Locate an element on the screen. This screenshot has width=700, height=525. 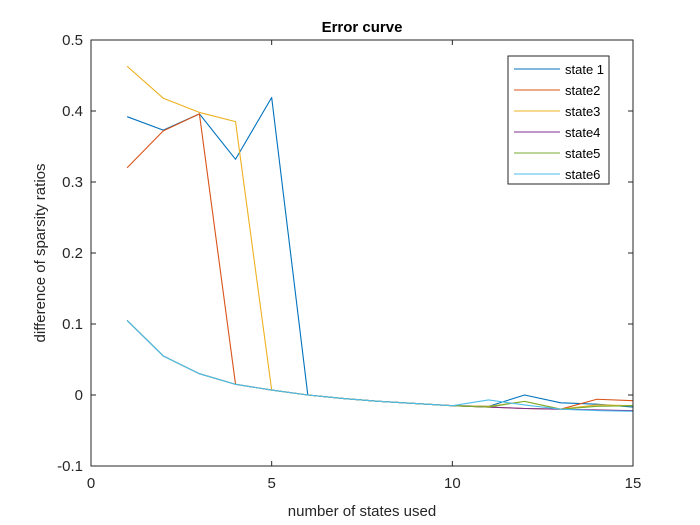
x-tick-label: 15 is located at coordinates (633, 483).